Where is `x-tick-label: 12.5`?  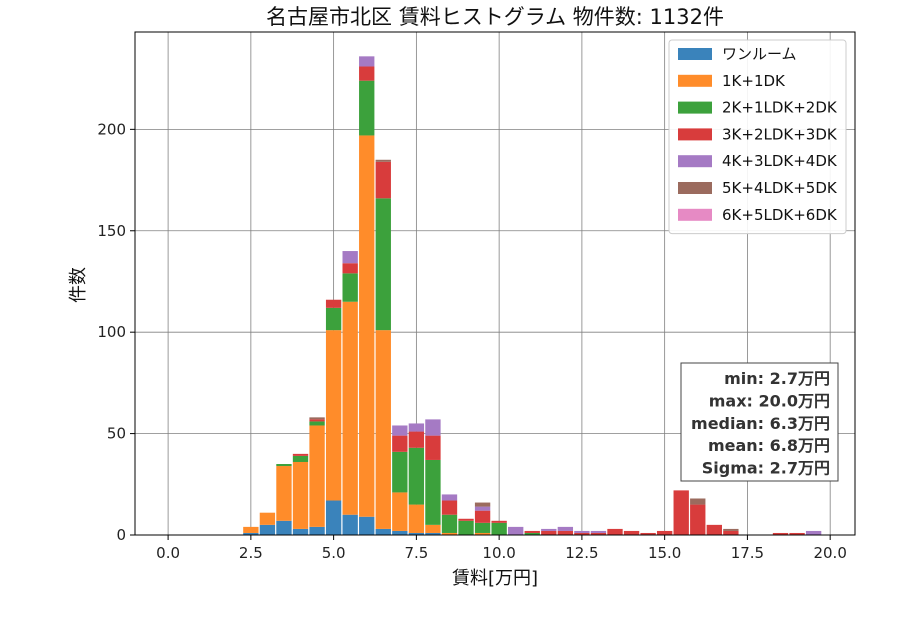 x-tick-label: 12.5 is located at coordinates (581, 553).